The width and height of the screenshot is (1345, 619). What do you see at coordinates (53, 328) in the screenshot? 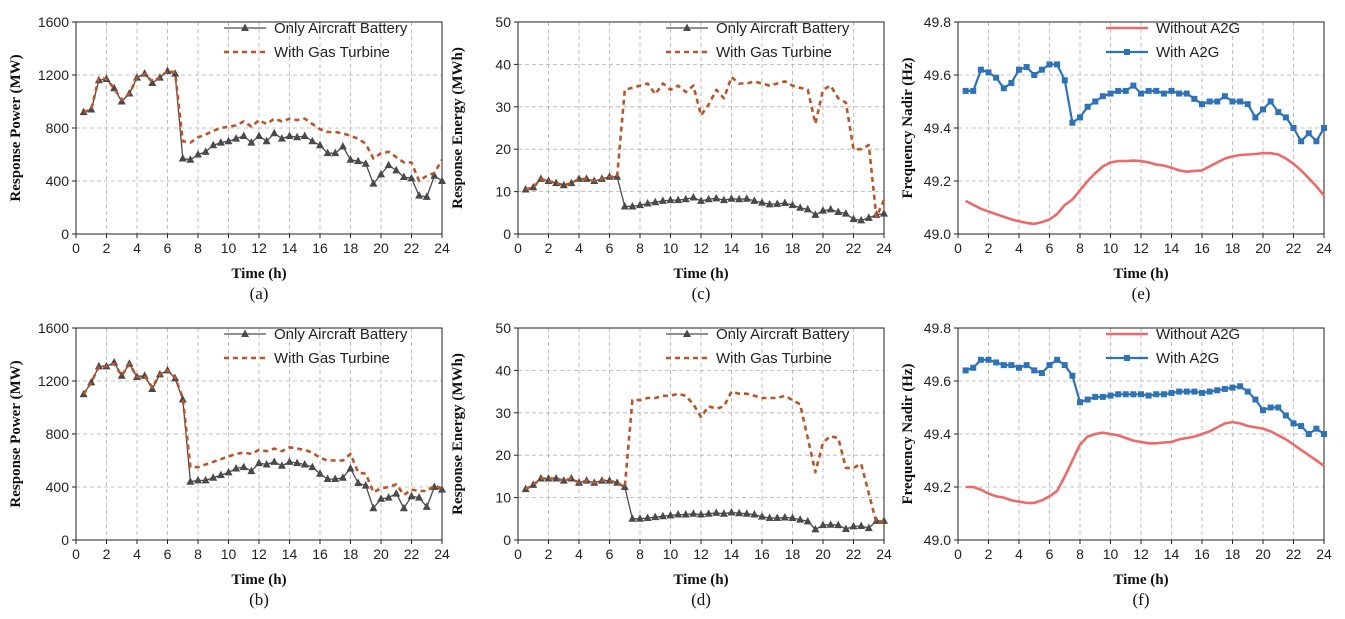
I see `y-tick-label: 1600` at bounding box center [53, 328].